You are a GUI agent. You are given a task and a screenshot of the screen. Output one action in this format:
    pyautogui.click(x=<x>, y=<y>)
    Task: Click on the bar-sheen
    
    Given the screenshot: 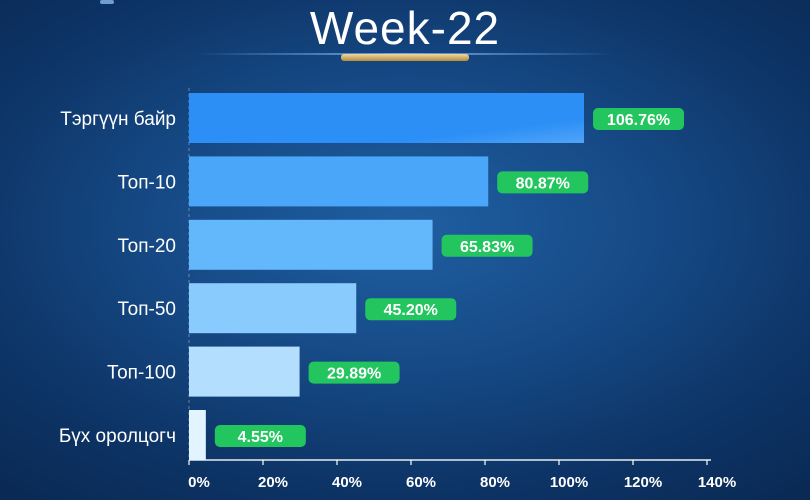 What is the action you would take?
    pyautogui.click(x=387, y=118)
    